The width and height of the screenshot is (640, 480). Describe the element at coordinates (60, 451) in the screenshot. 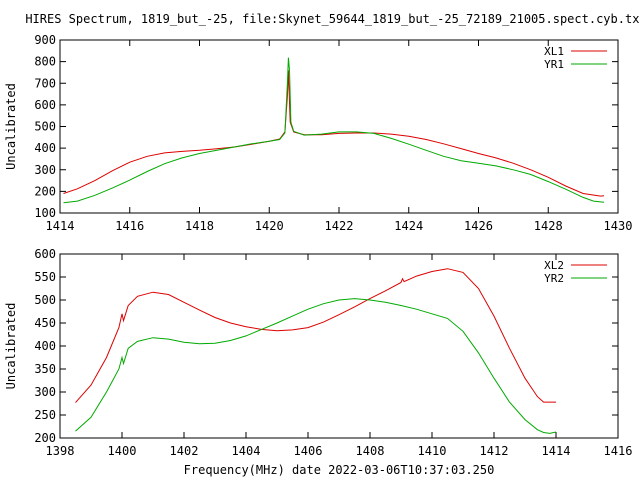

I see `x-tick-label: 1398` at that location.